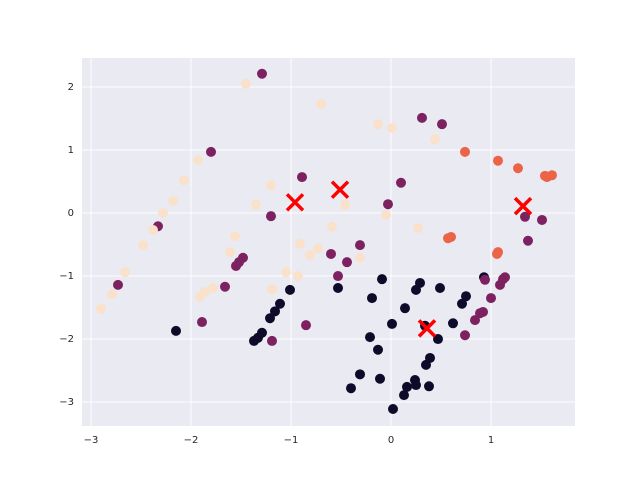 The image size is (640, 484). What do you see at coordinates (66, 339) in the screenshot?
I see `y-tick-label: −2` at bounding box center [66, 339].